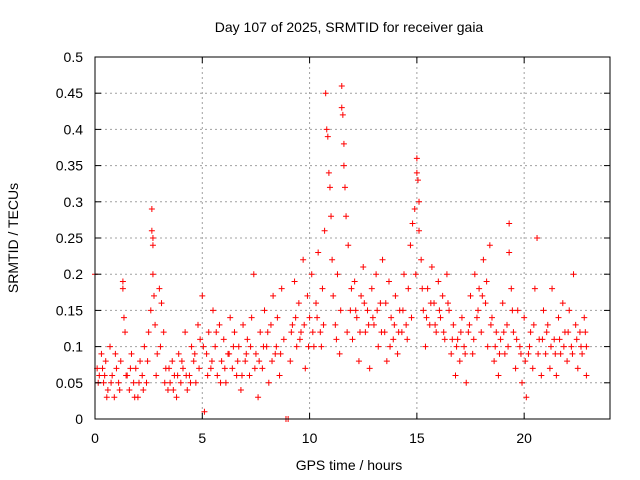  Describe the element at coordinates (74, 129) in the screenshot. I see `y-tick-label: 0.4` at that location.